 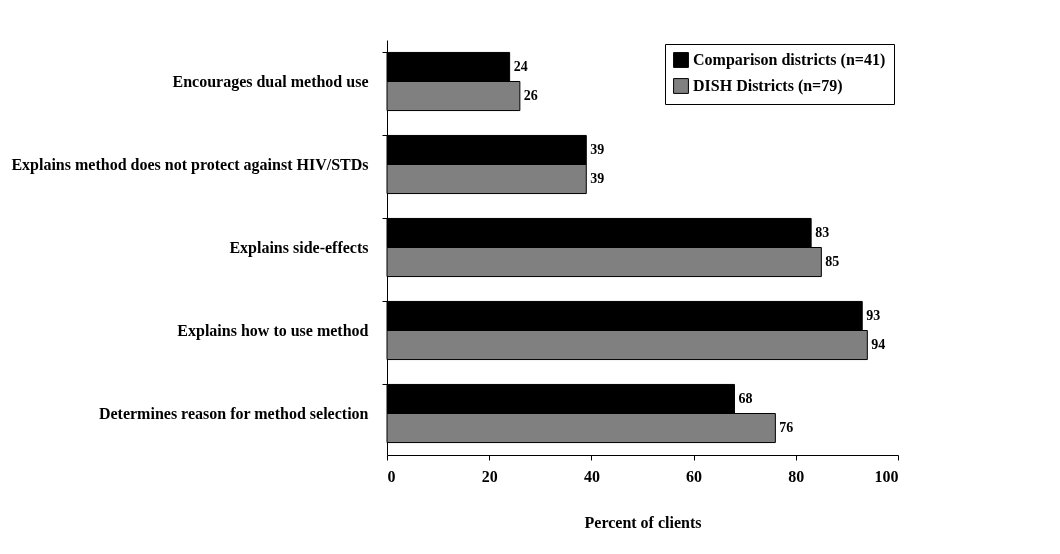 I want to click on y-tick-label: Determines reason for method selection, so click(x=233, y=413).